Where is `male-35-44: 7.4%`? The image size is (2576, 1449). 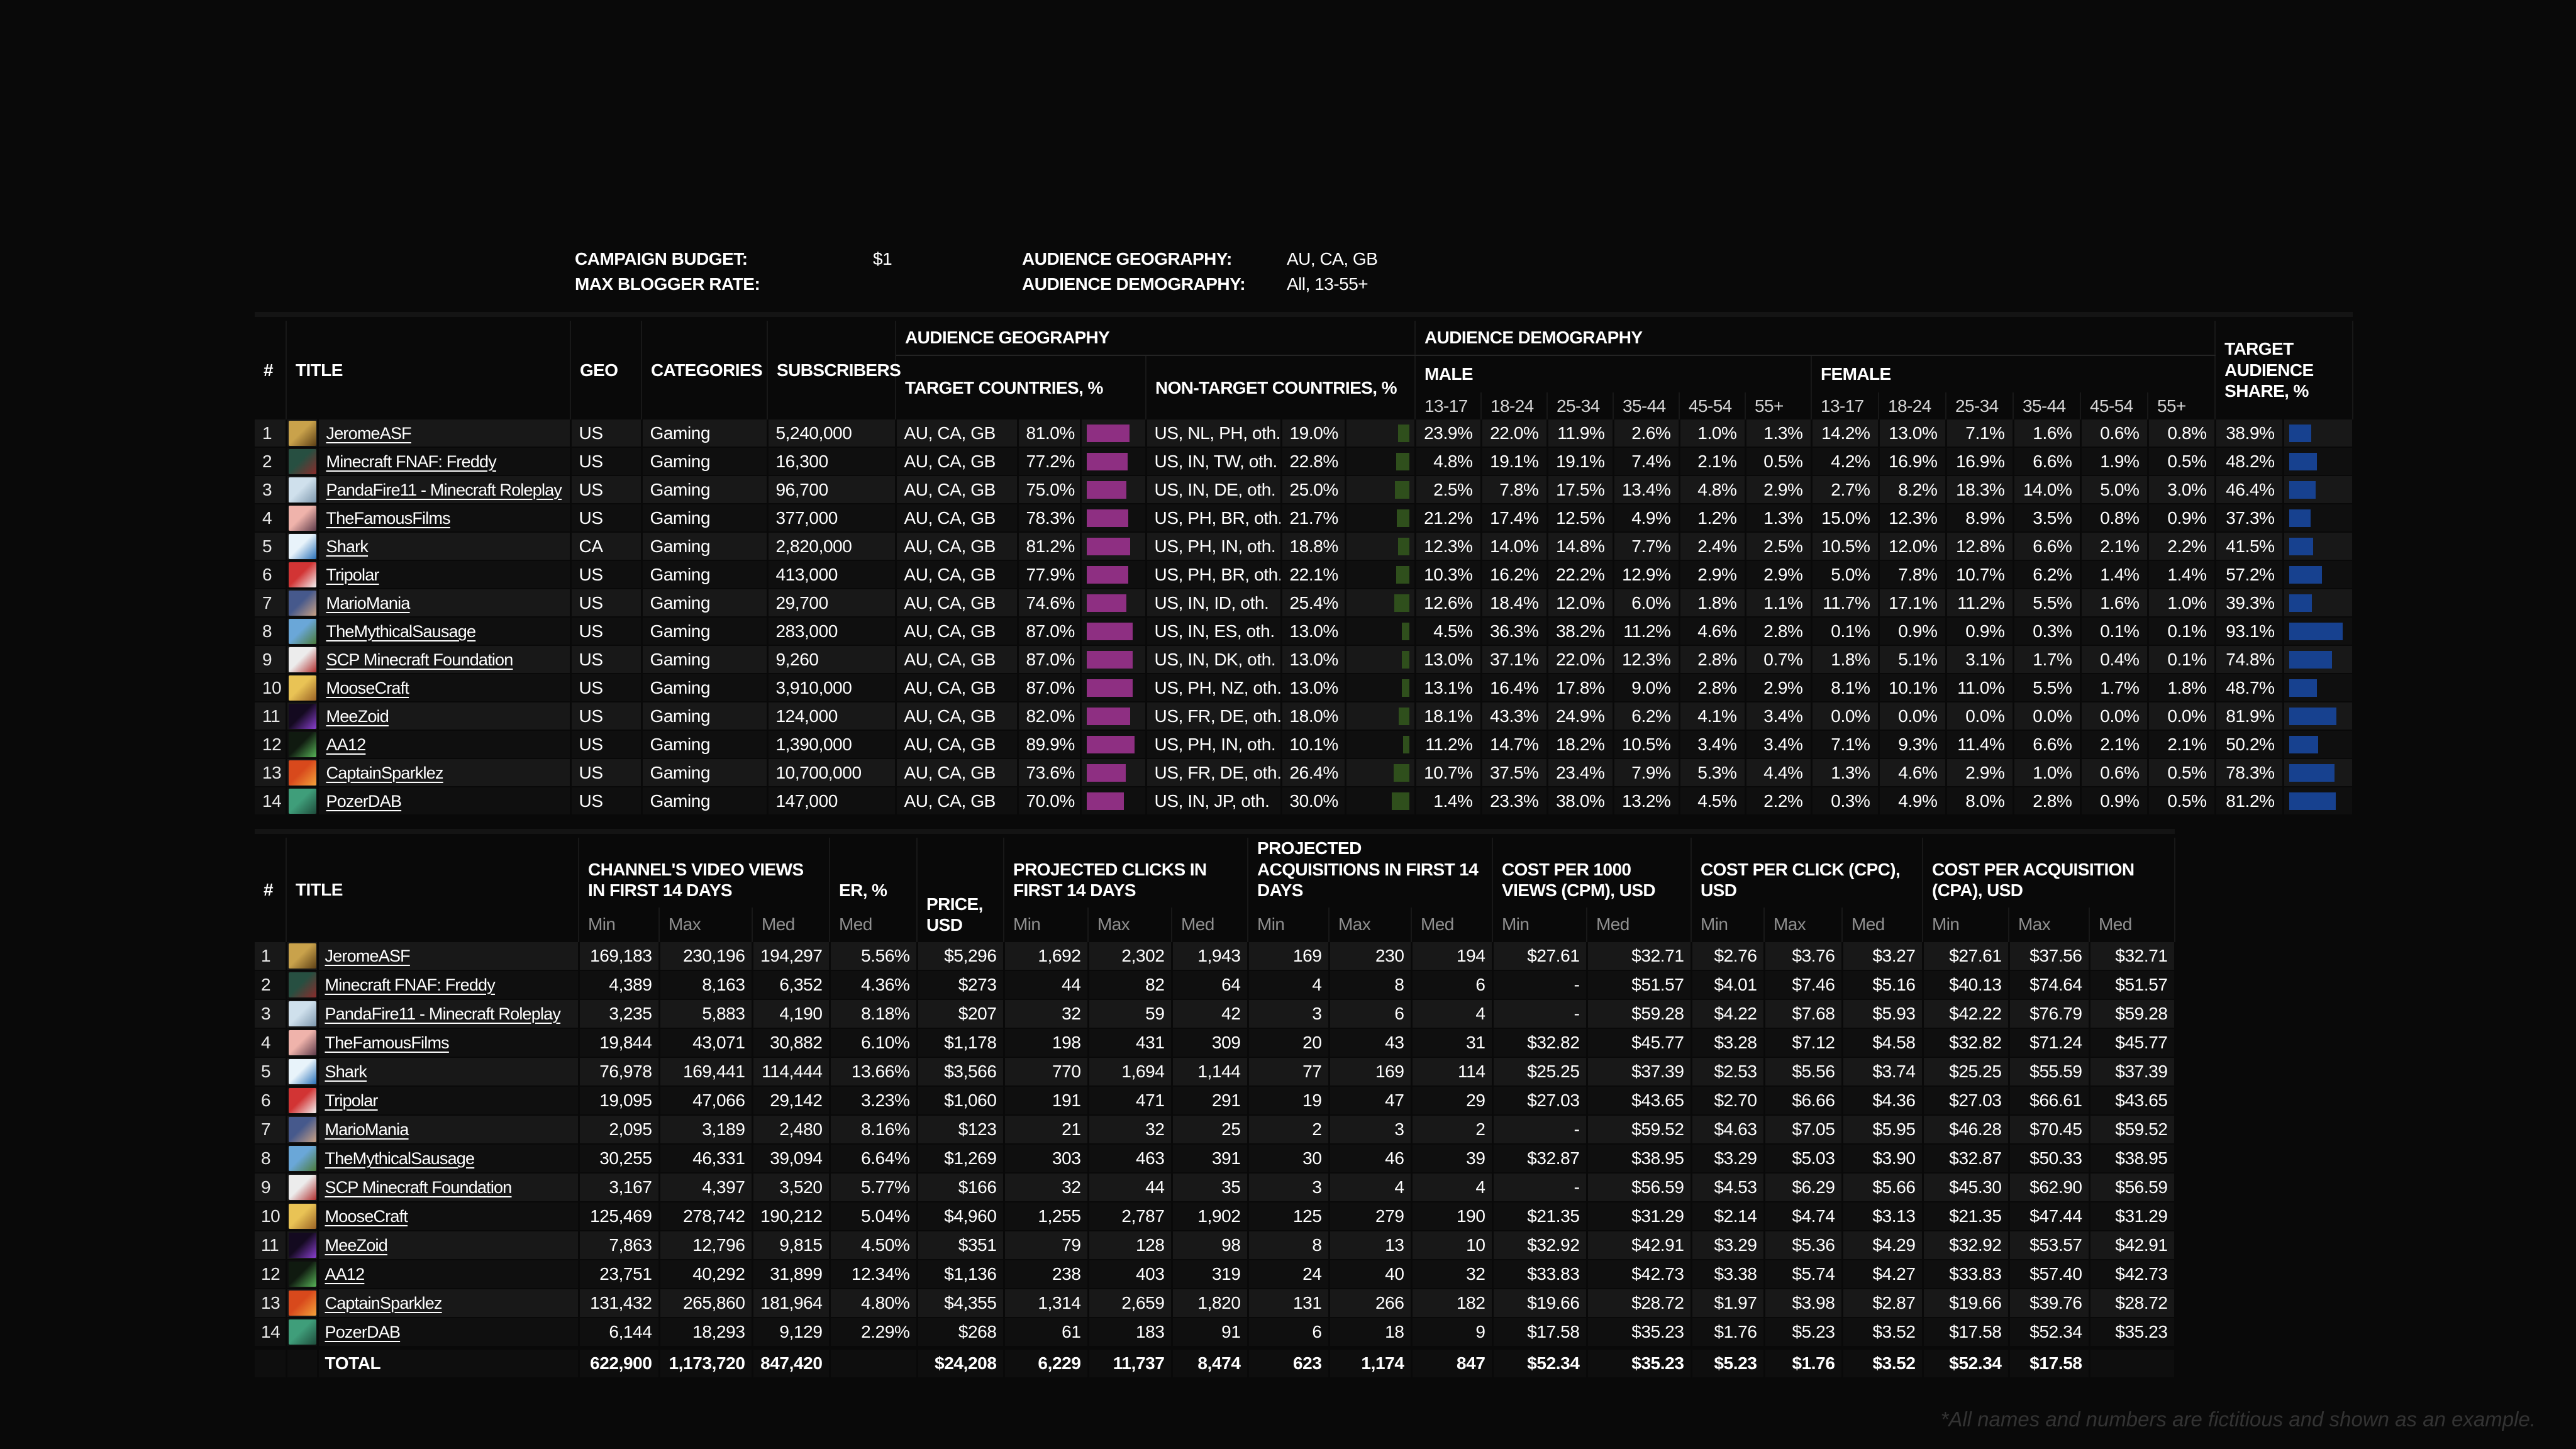 male-35-44: 7.4% is located at coordinates (1646, 461).